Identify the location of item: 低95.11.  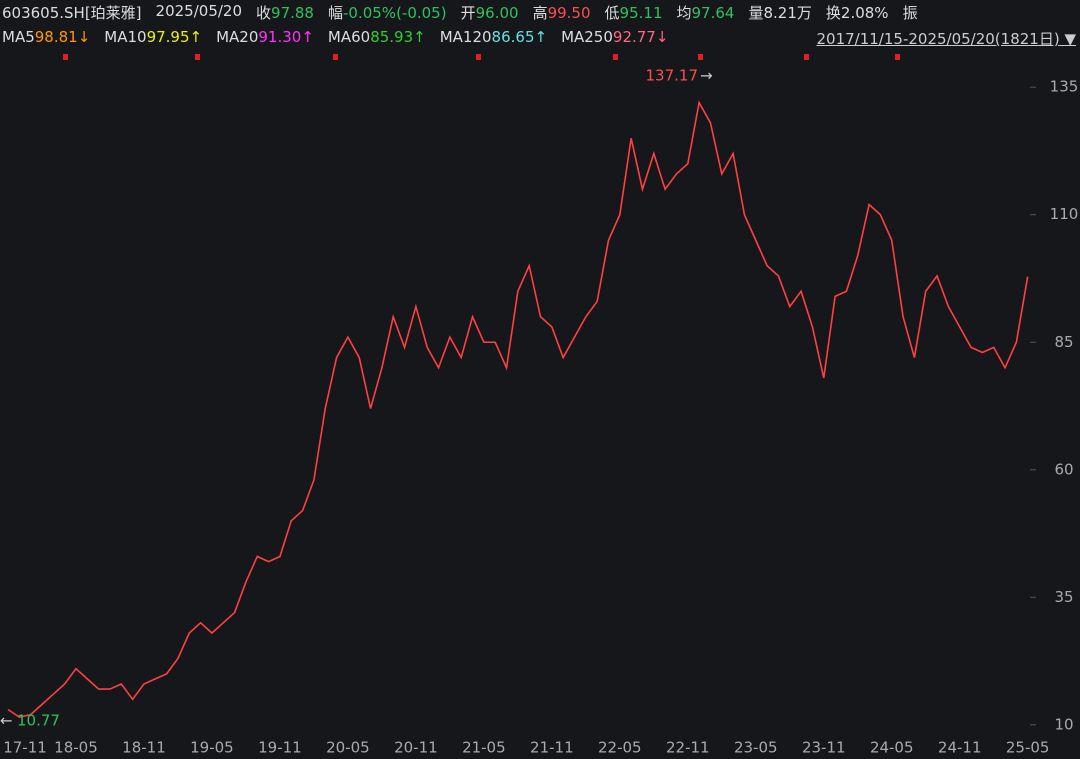
(634, 12).